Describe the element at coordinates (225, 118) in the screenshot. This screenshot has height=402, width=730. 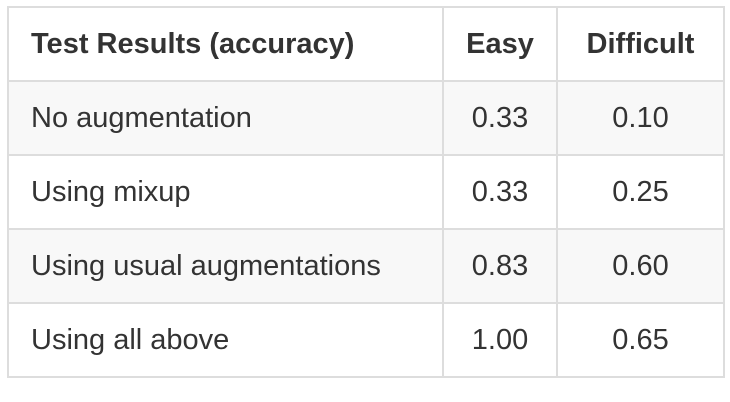
I see `row-label: No augmentation` at that location.